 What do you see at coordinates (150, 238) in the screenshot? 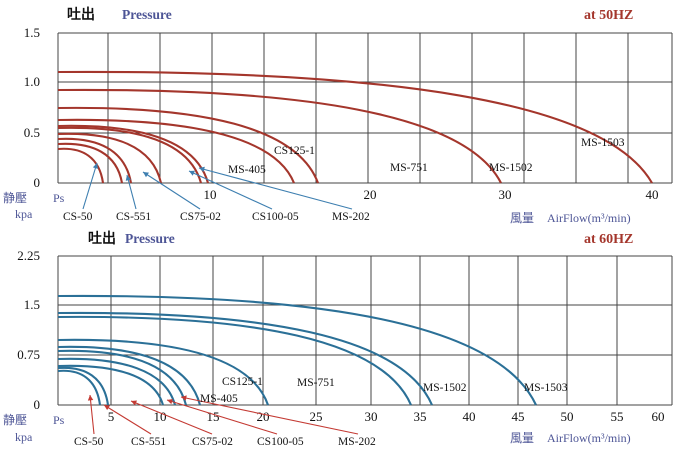
I see `title-pressure: Pressure` at bounding box center [150, 238].